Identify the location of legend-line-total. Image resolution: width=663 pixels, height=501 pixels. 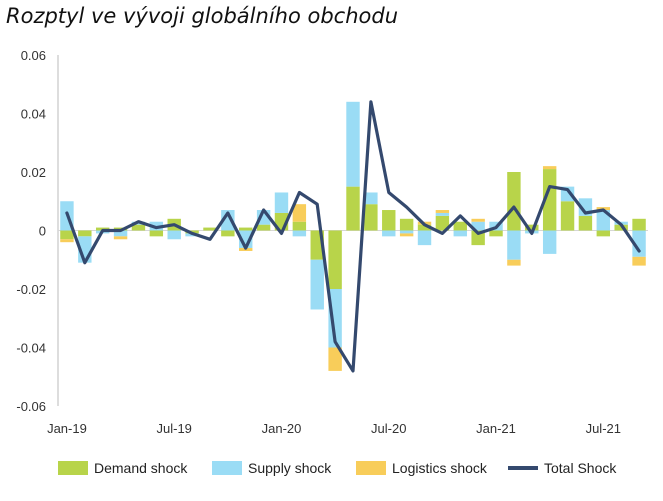
(523, 468).